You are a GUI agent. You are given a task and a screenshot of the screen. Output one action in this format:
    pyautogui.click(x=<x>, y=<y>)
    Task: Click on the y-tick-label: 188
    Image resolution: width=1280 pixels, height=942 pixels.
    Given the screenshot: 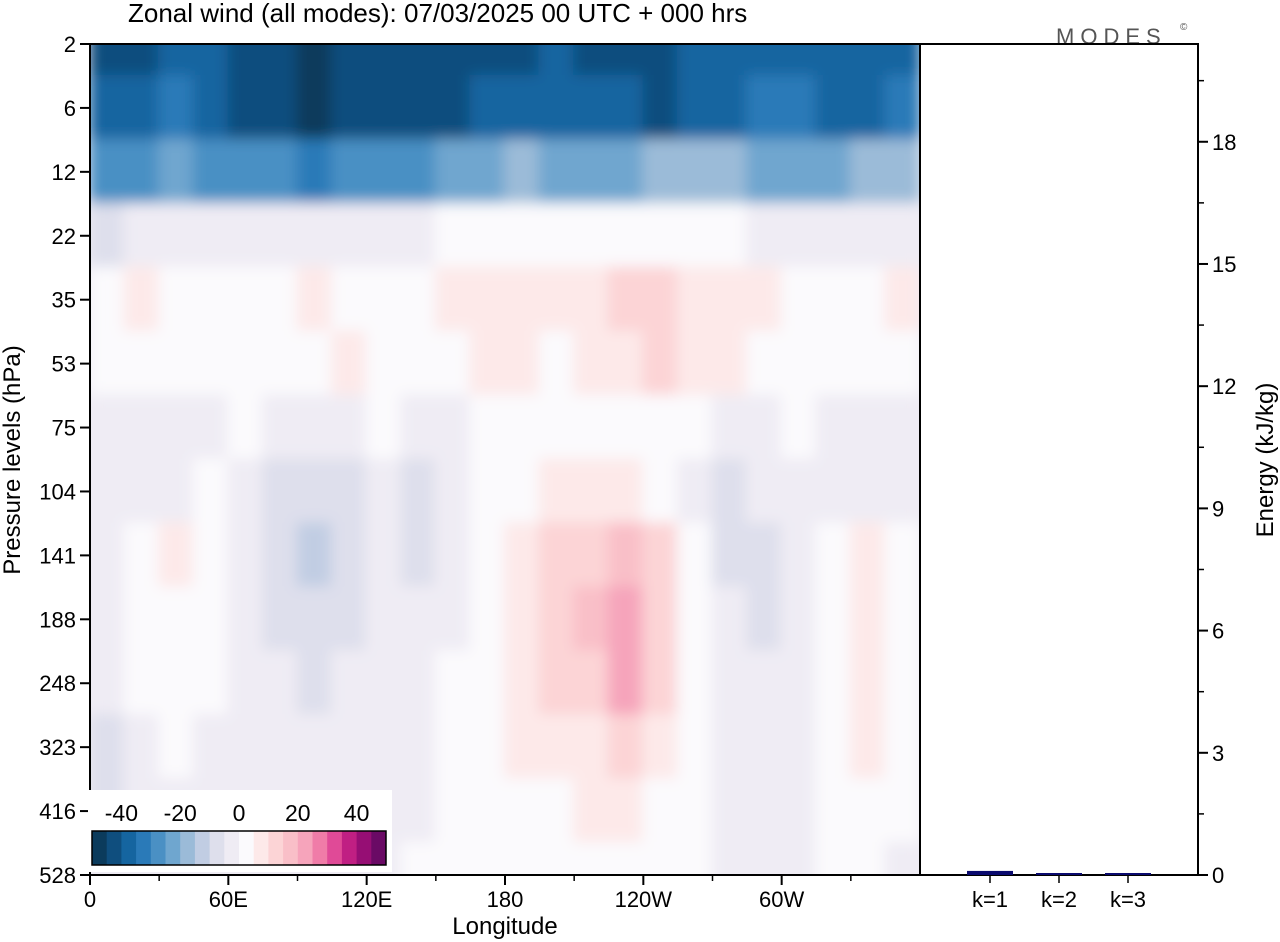 What is the action you would take?
    pyautogui.click(x=57, y=619)
    